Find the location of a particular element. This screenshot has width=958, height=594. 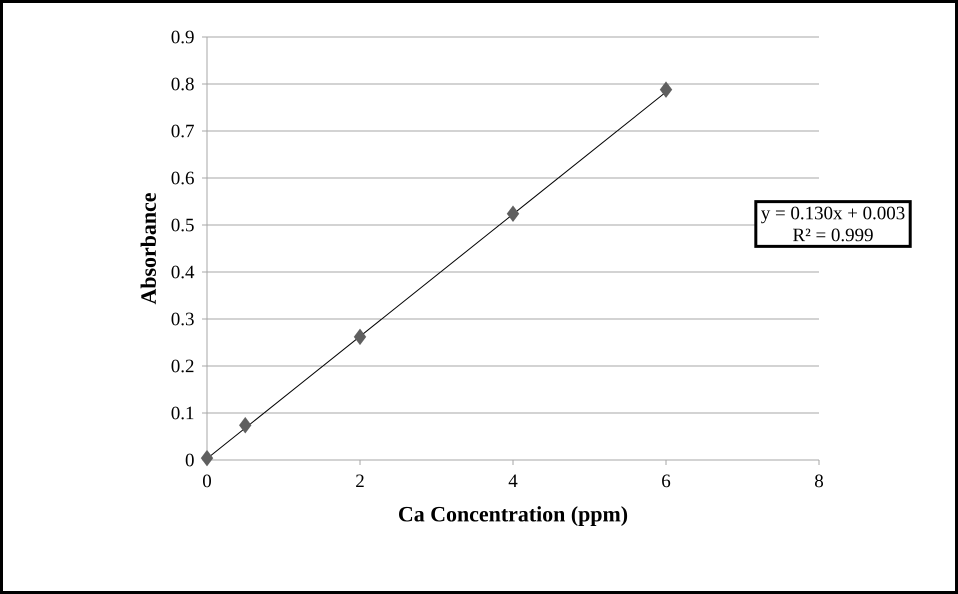

x-tick-label: 8 is located at coordinates (819, 481).